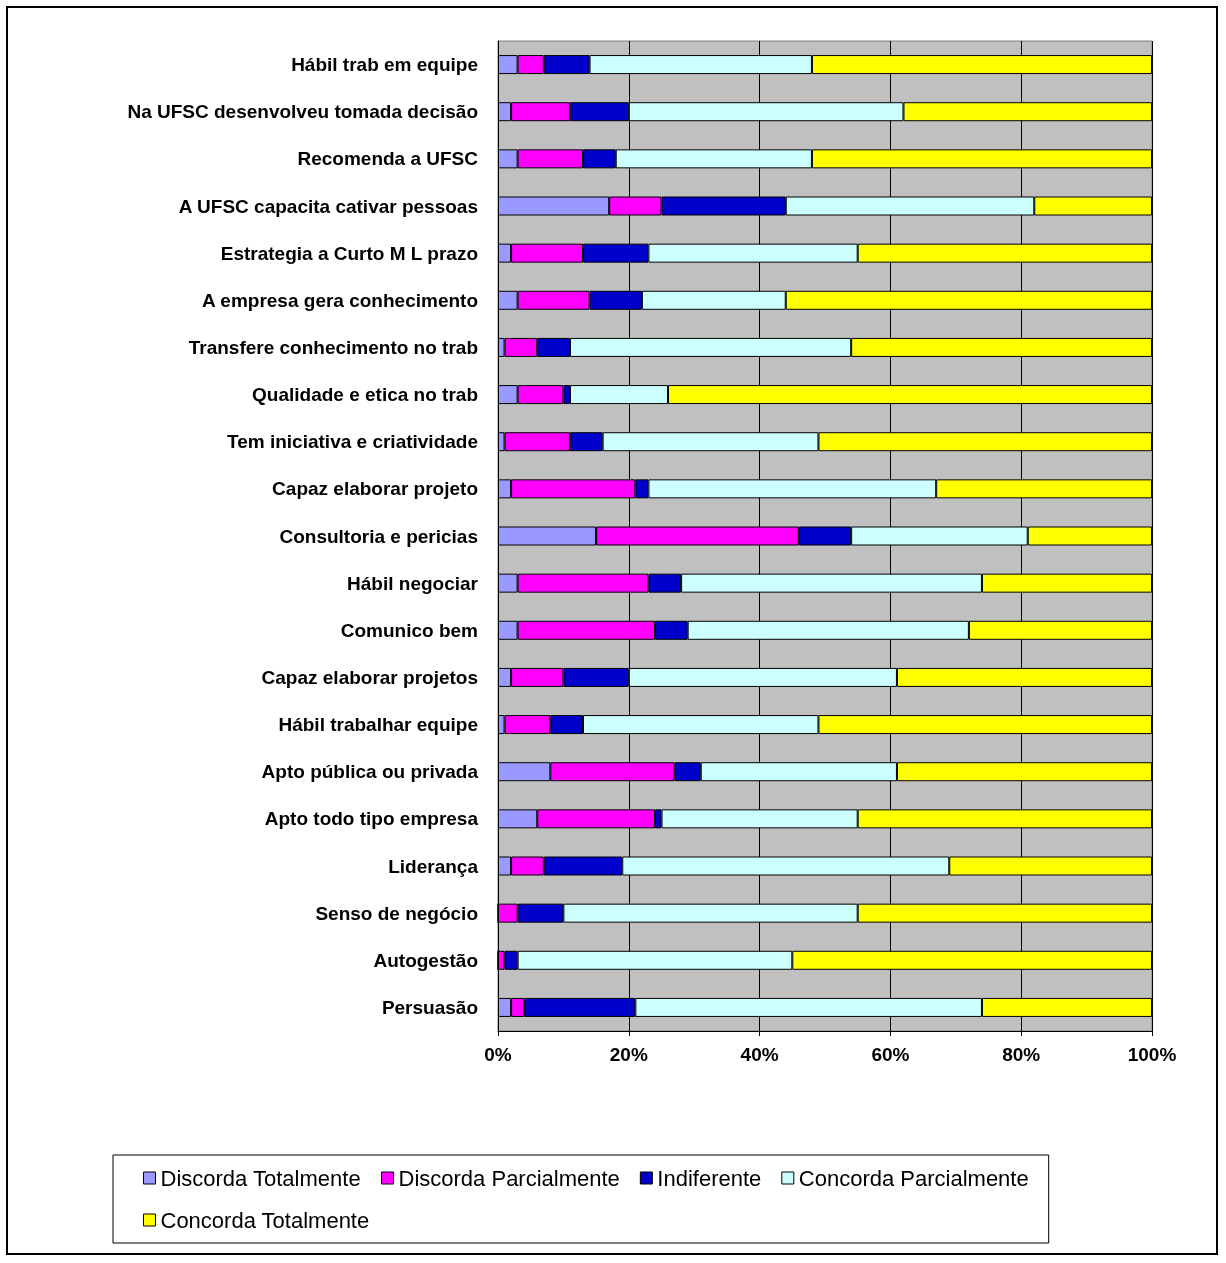 The image size is (1226, 1263). I want to click on y-tick-label: Estrategia a Curto M L prazo, so click(349, 253).